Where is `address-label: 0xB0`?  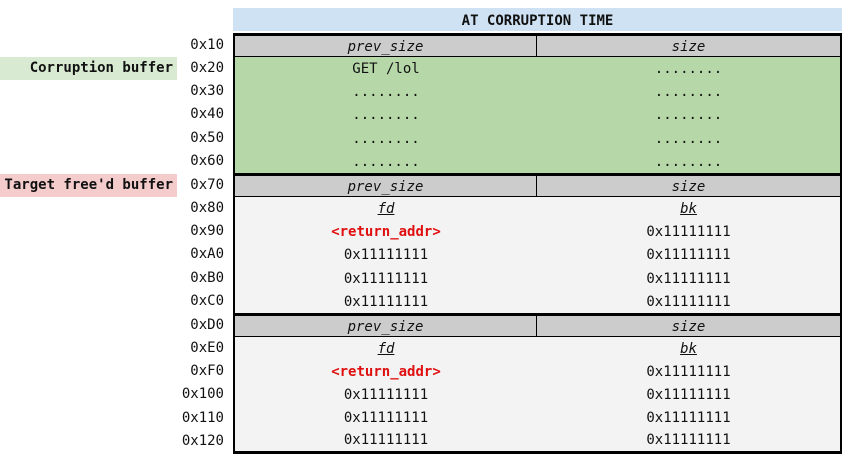 address-label: 0xB0 is located at coordinates (207, 278).